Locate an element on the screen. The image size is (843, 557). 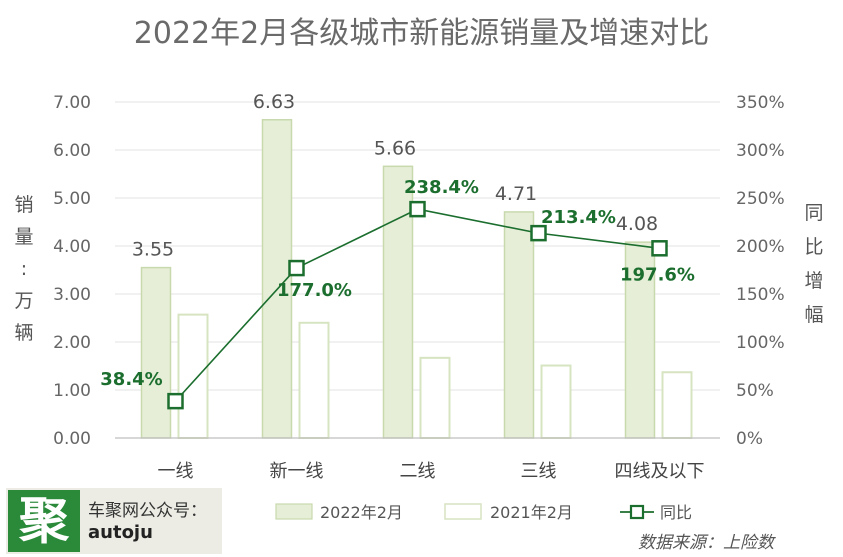
bar-value-label: 5.66 is located at coordinates (395, 148).